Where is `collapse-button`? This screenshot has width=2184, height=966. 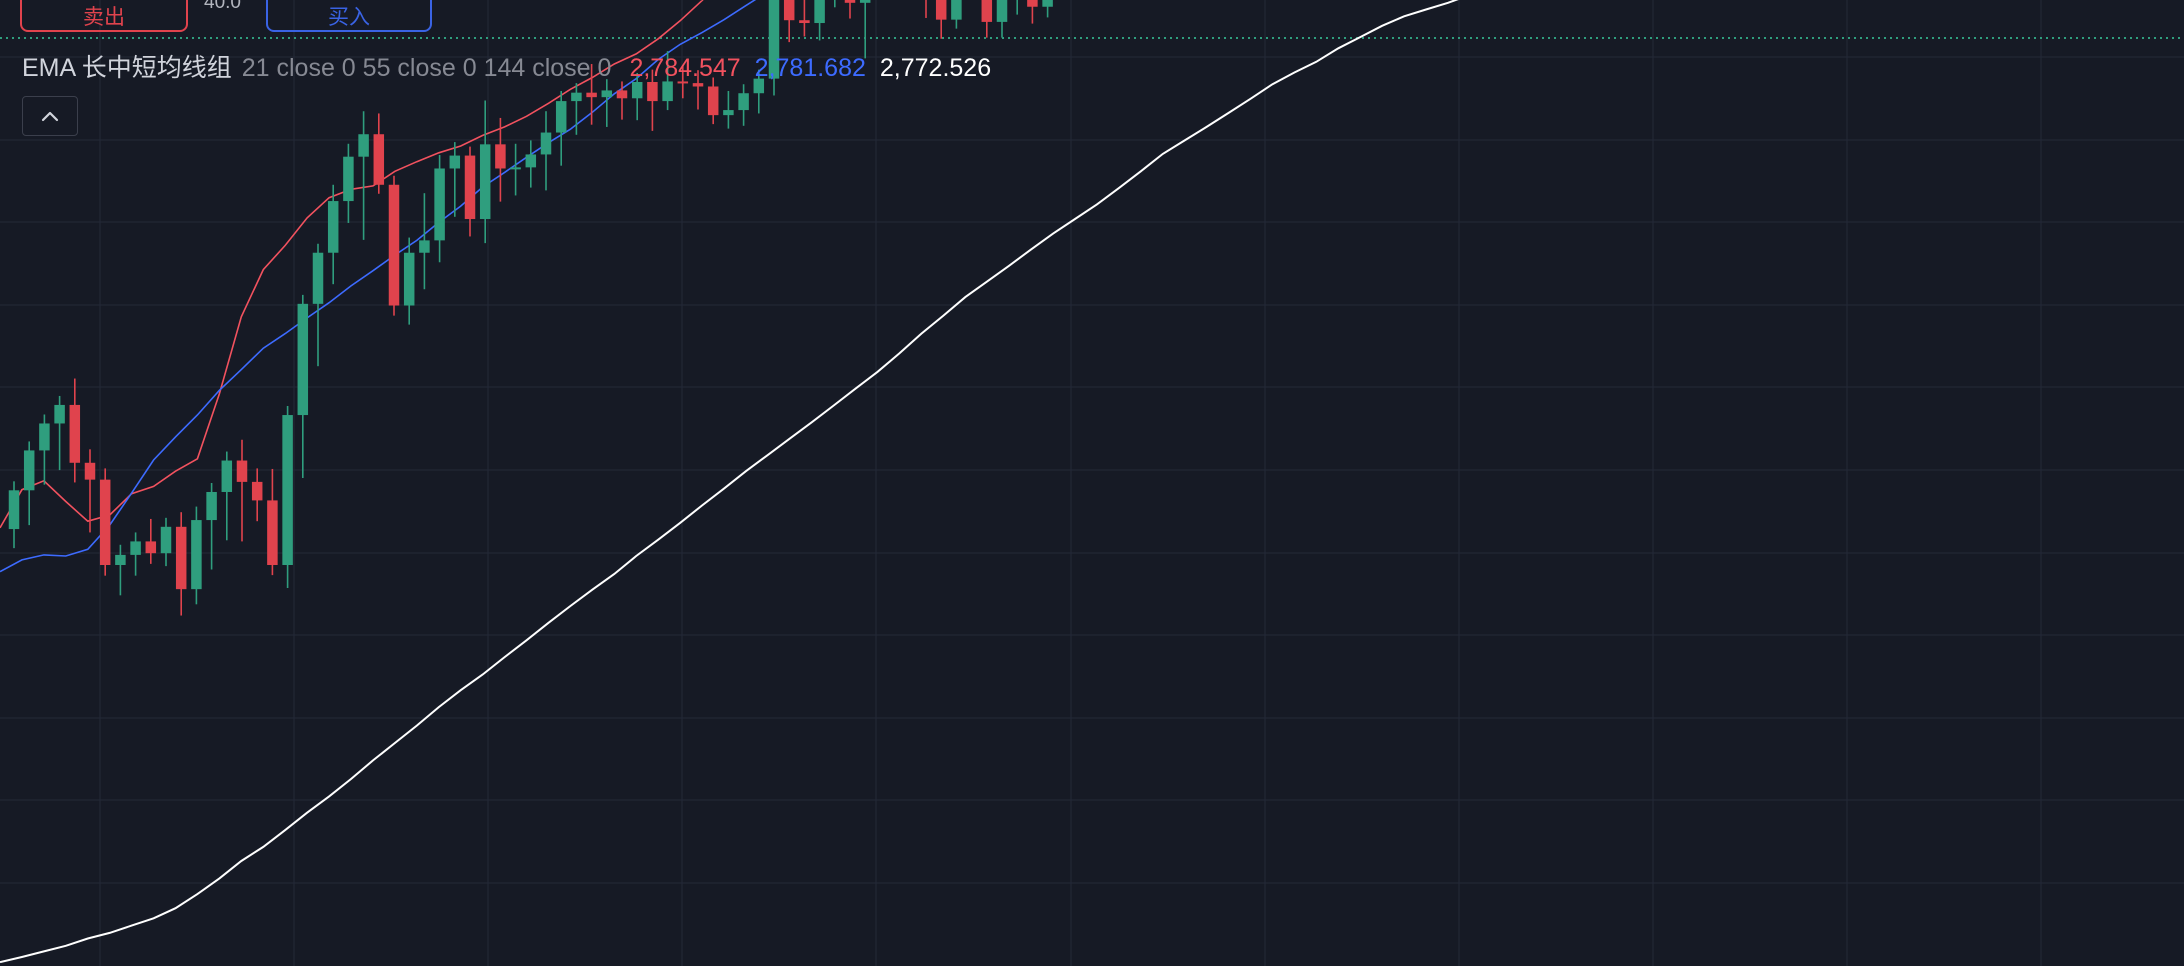 collapse-button is located at coordinates (50, 116).